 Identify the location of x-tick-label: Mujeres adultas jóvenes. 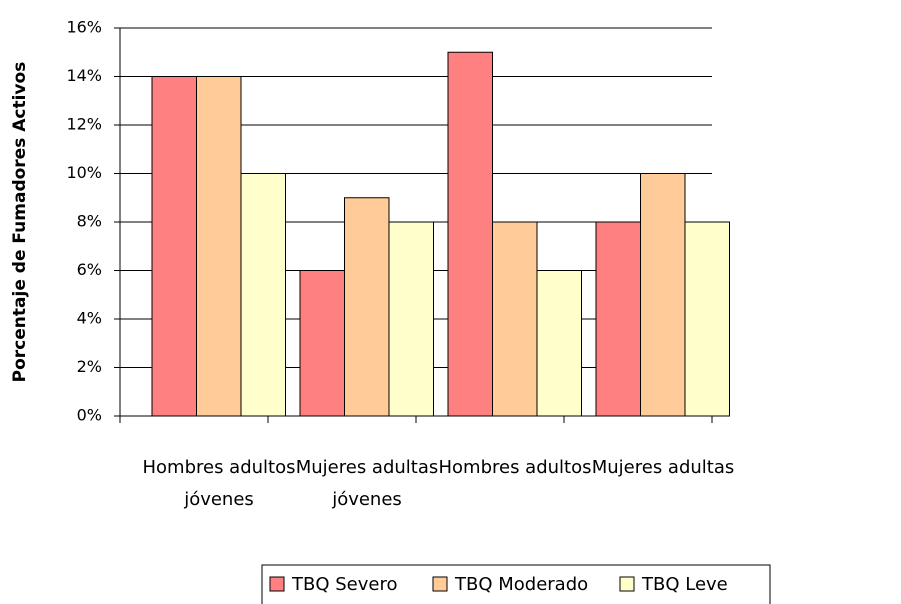
(367, 483).